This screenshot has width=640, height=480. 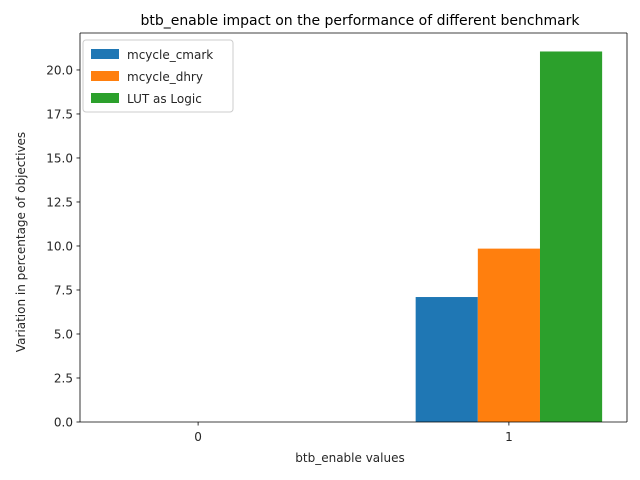 I want to click on y-tick-label: 20.0, so click(x=59, y=70).